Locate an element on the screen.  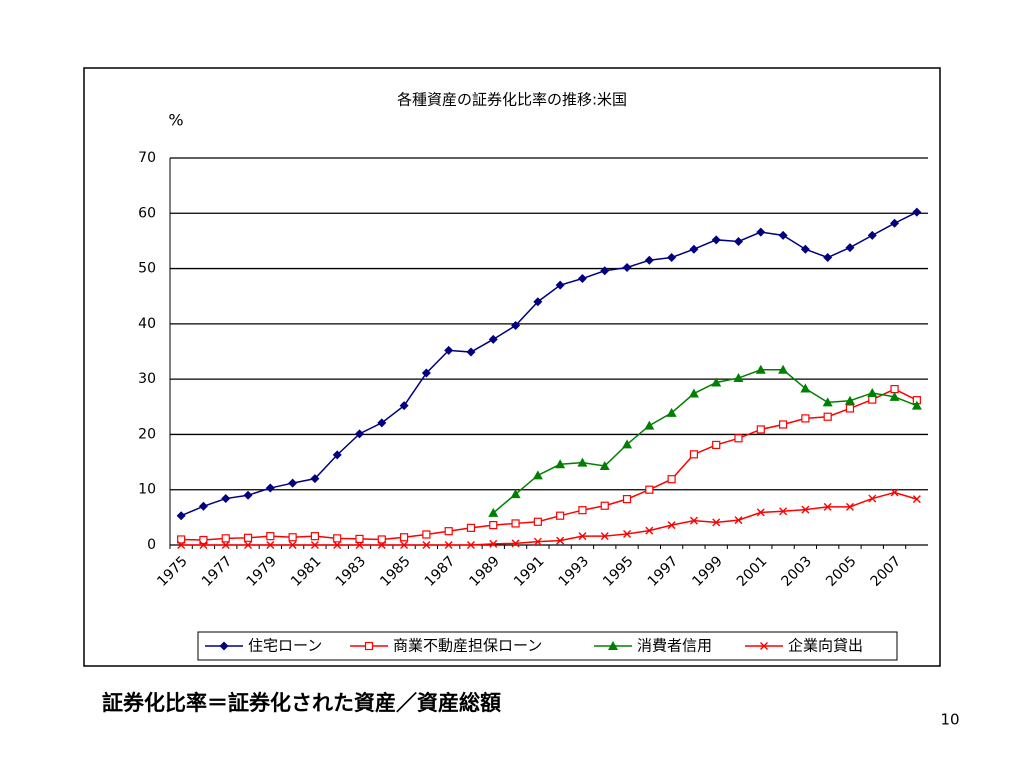
x-tick-label: 2005 is located at coordinates (841, 571).